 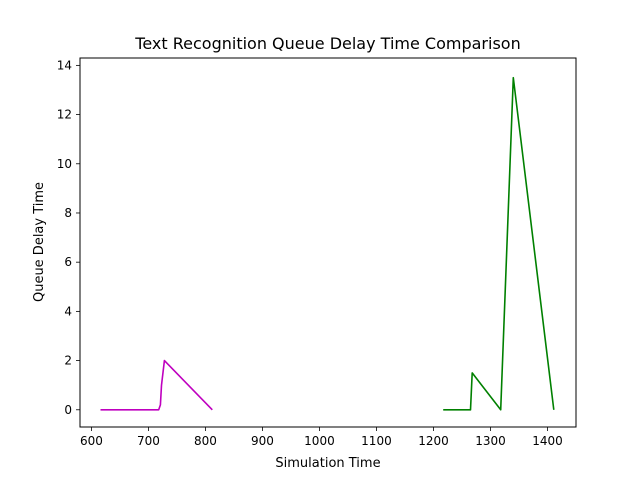 What do you see at coordinates (327, 463) in the screenshot?
I see `x-axis-label: Simulation Time` at bounding box center [327, 463].